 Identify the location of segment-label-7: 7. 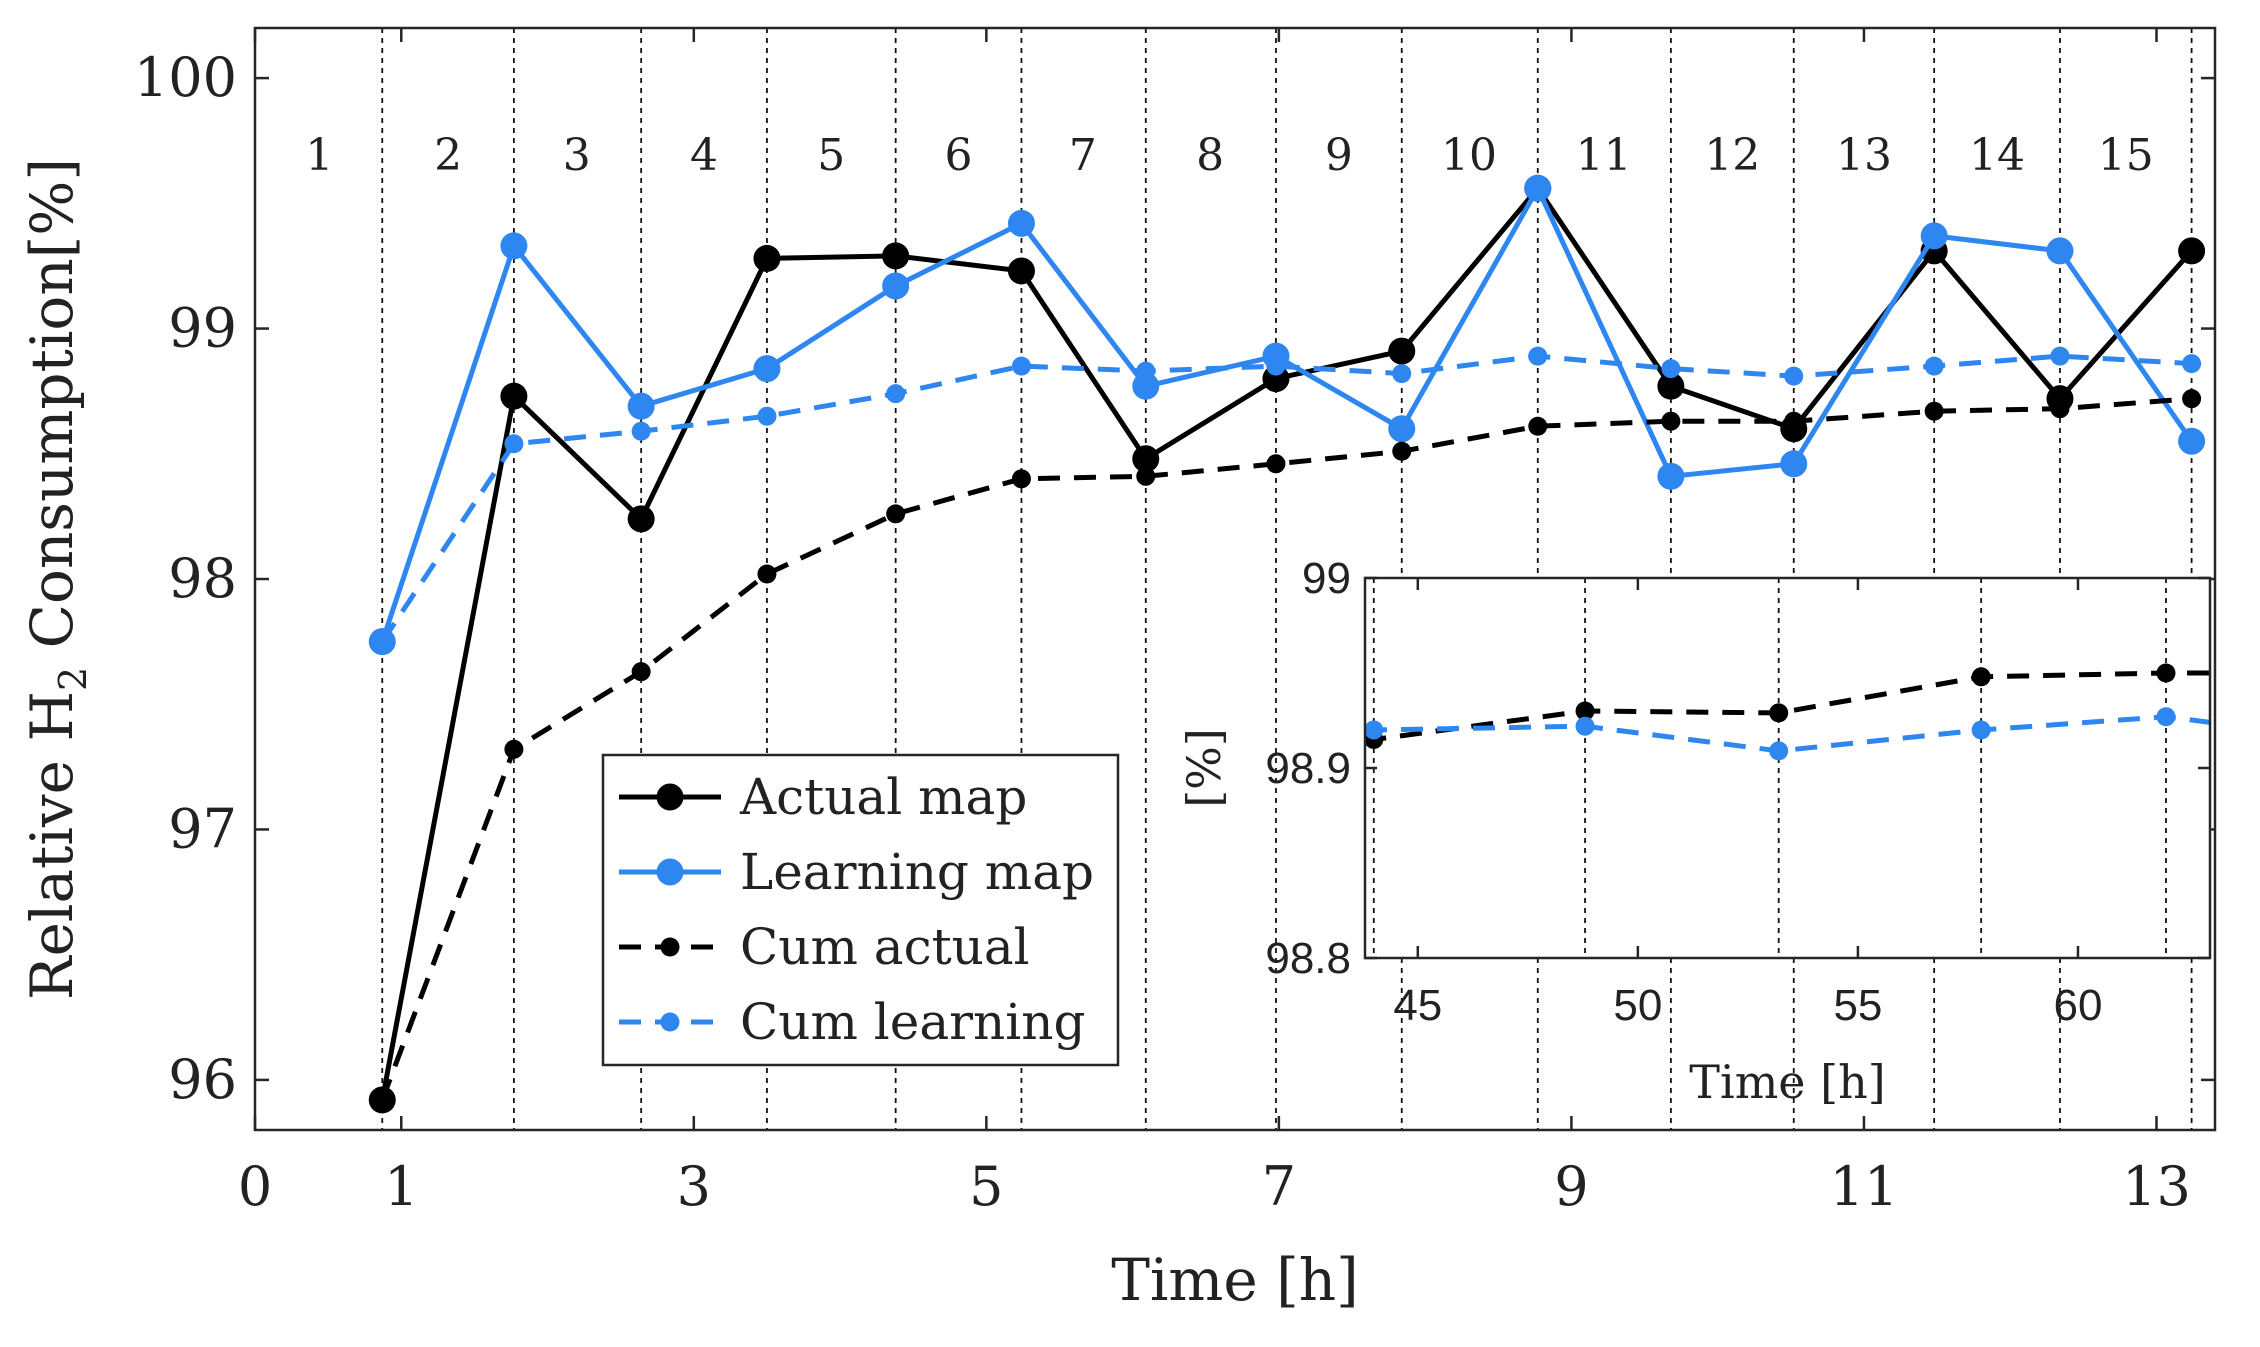
(1083, 155).